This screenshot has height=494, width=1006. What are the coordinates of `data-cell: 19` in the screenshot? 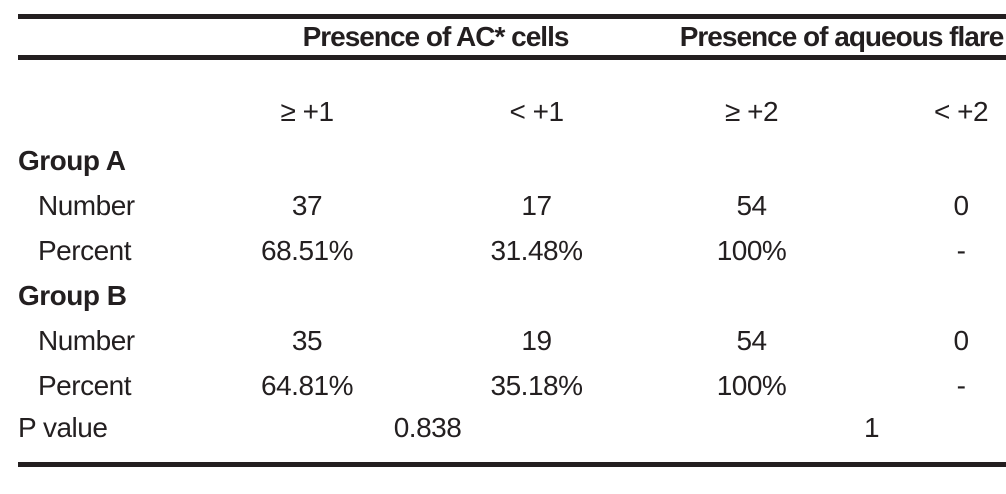 It's located at (536, 340).